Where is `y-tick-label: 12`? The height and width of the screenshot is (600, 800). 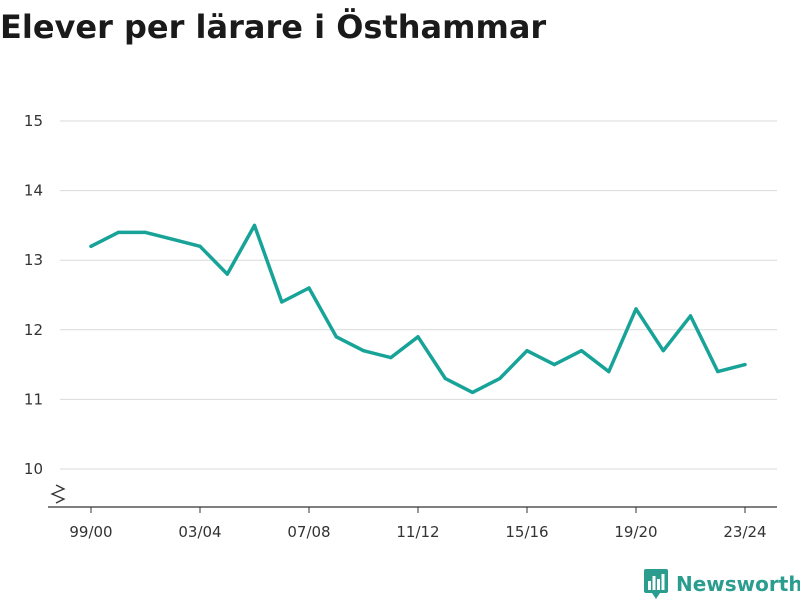 y-tick-label: 12 is located at coordinates (33, 330).